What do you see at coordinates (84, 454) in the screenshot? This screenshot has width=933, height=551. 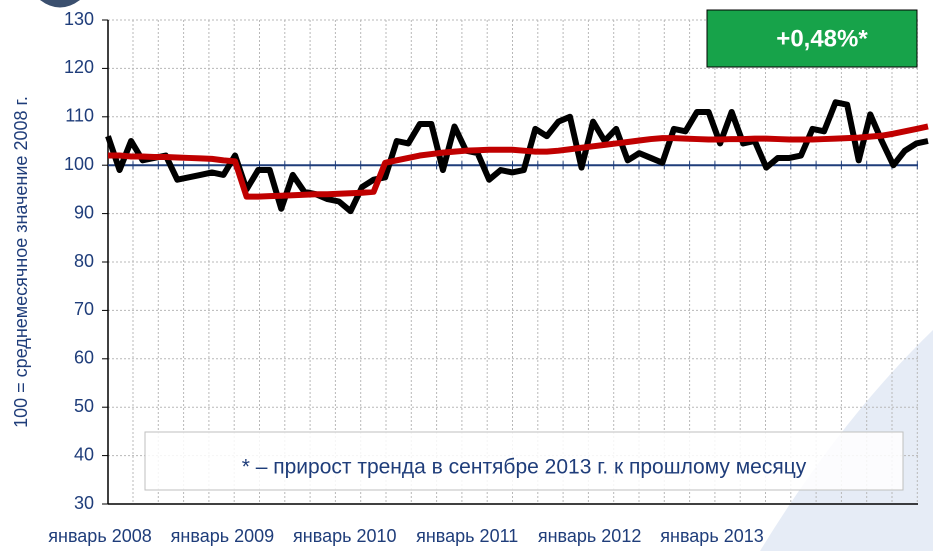 I see `y-tick-label: 40` at bounding box center [84, 454].